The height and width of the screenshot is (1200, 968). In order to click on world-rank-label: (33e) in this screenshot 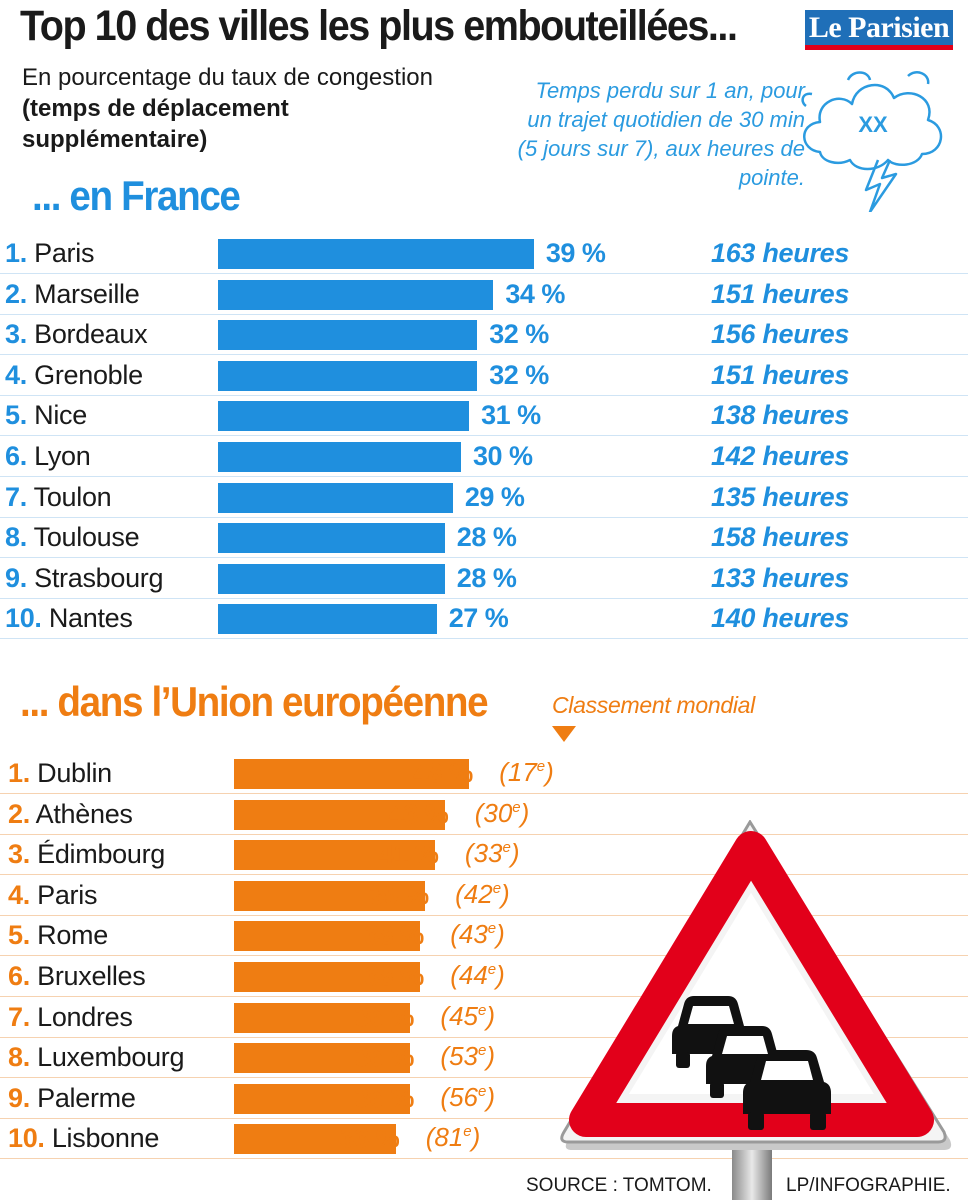, I will do `click(492, 853)`.